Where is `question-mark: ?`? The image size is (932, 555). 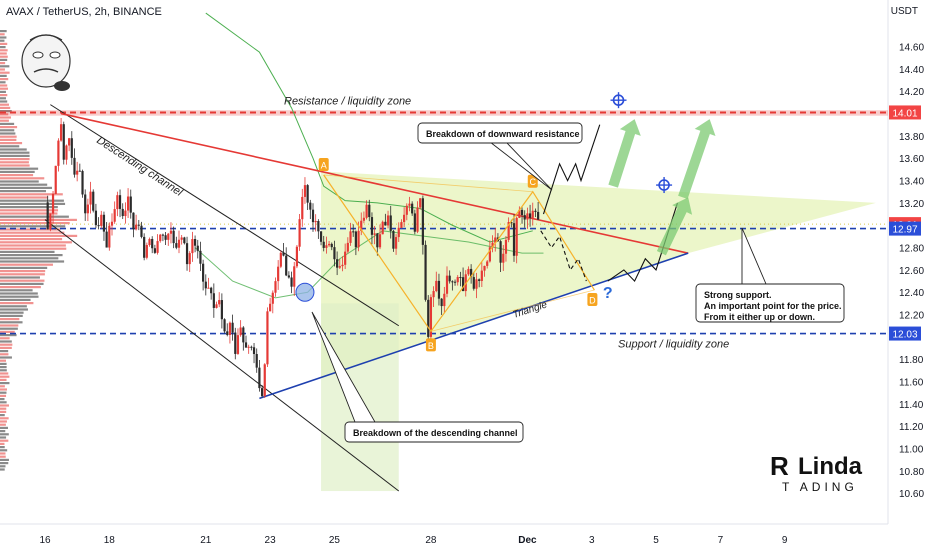 question-mark: ? is located at coordinates (608, 293).